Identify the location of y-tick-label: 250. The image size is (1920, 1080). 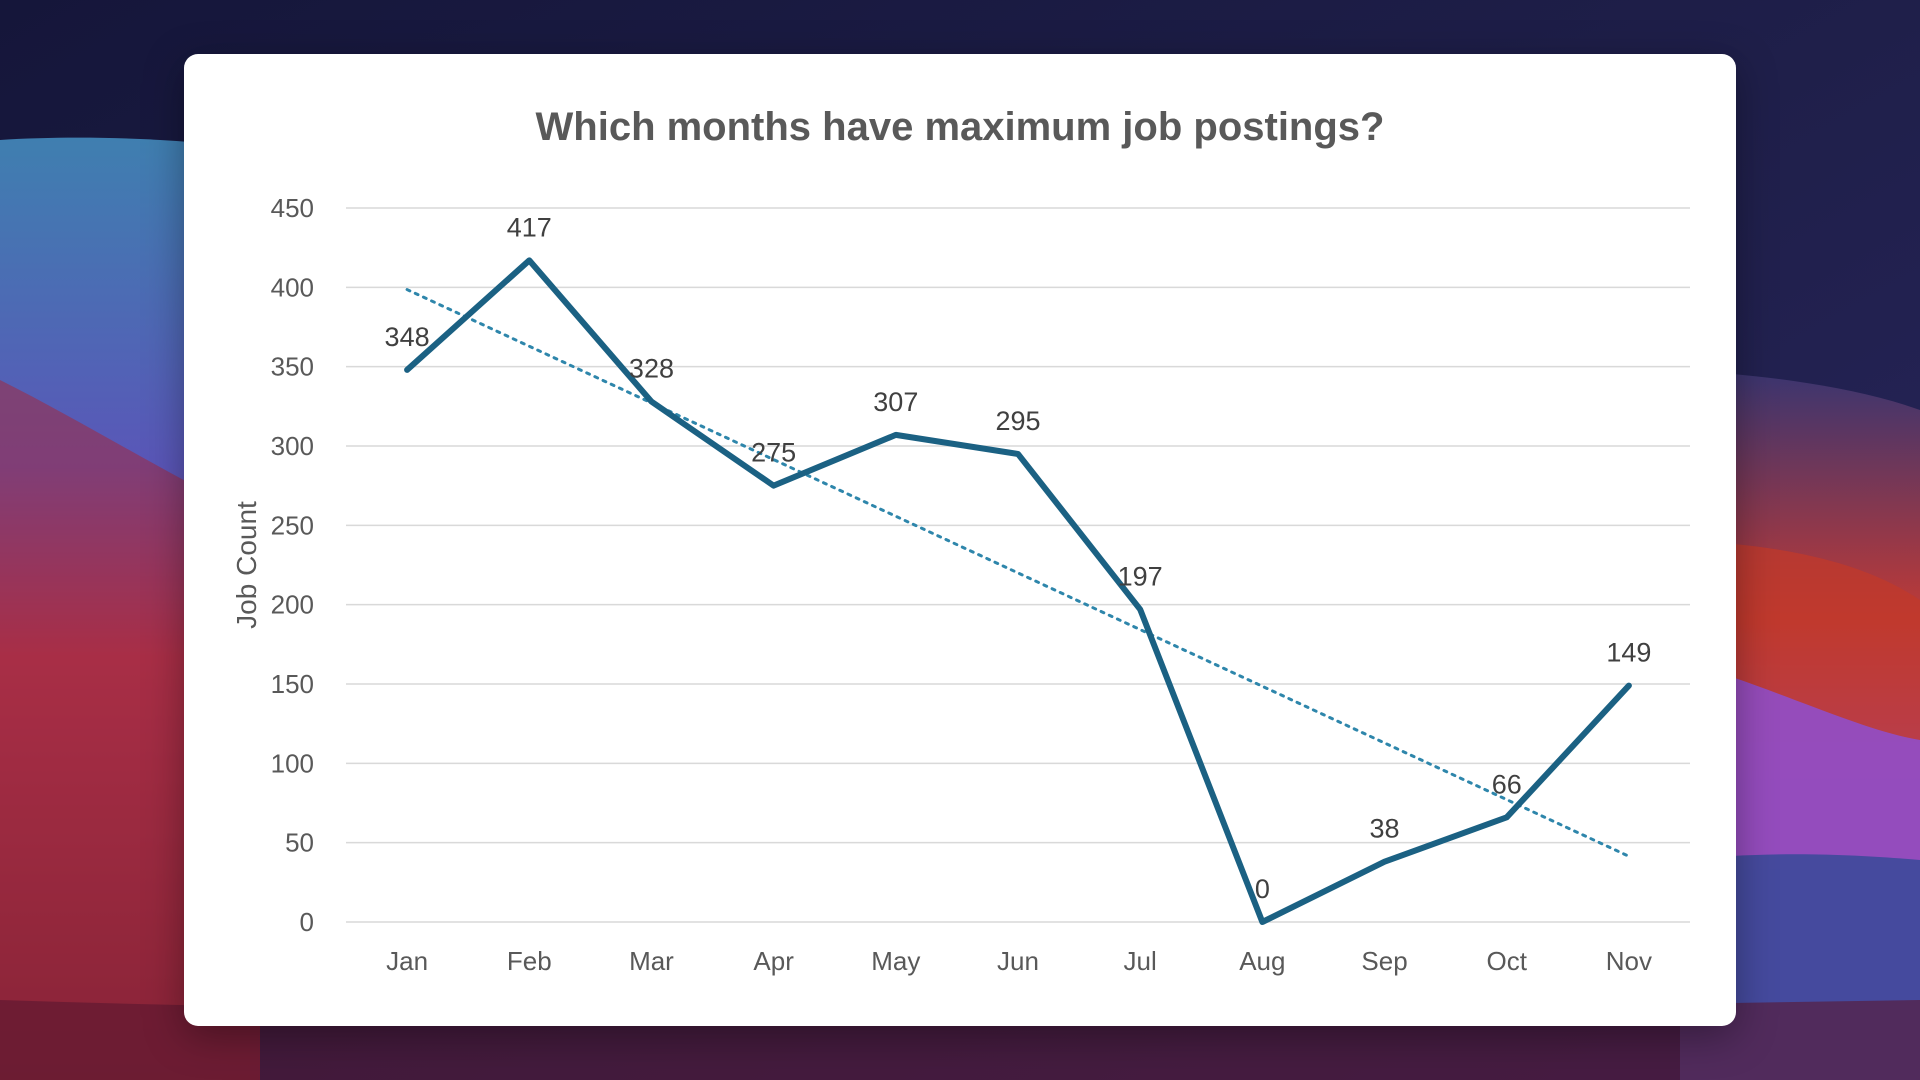
(292, 525).